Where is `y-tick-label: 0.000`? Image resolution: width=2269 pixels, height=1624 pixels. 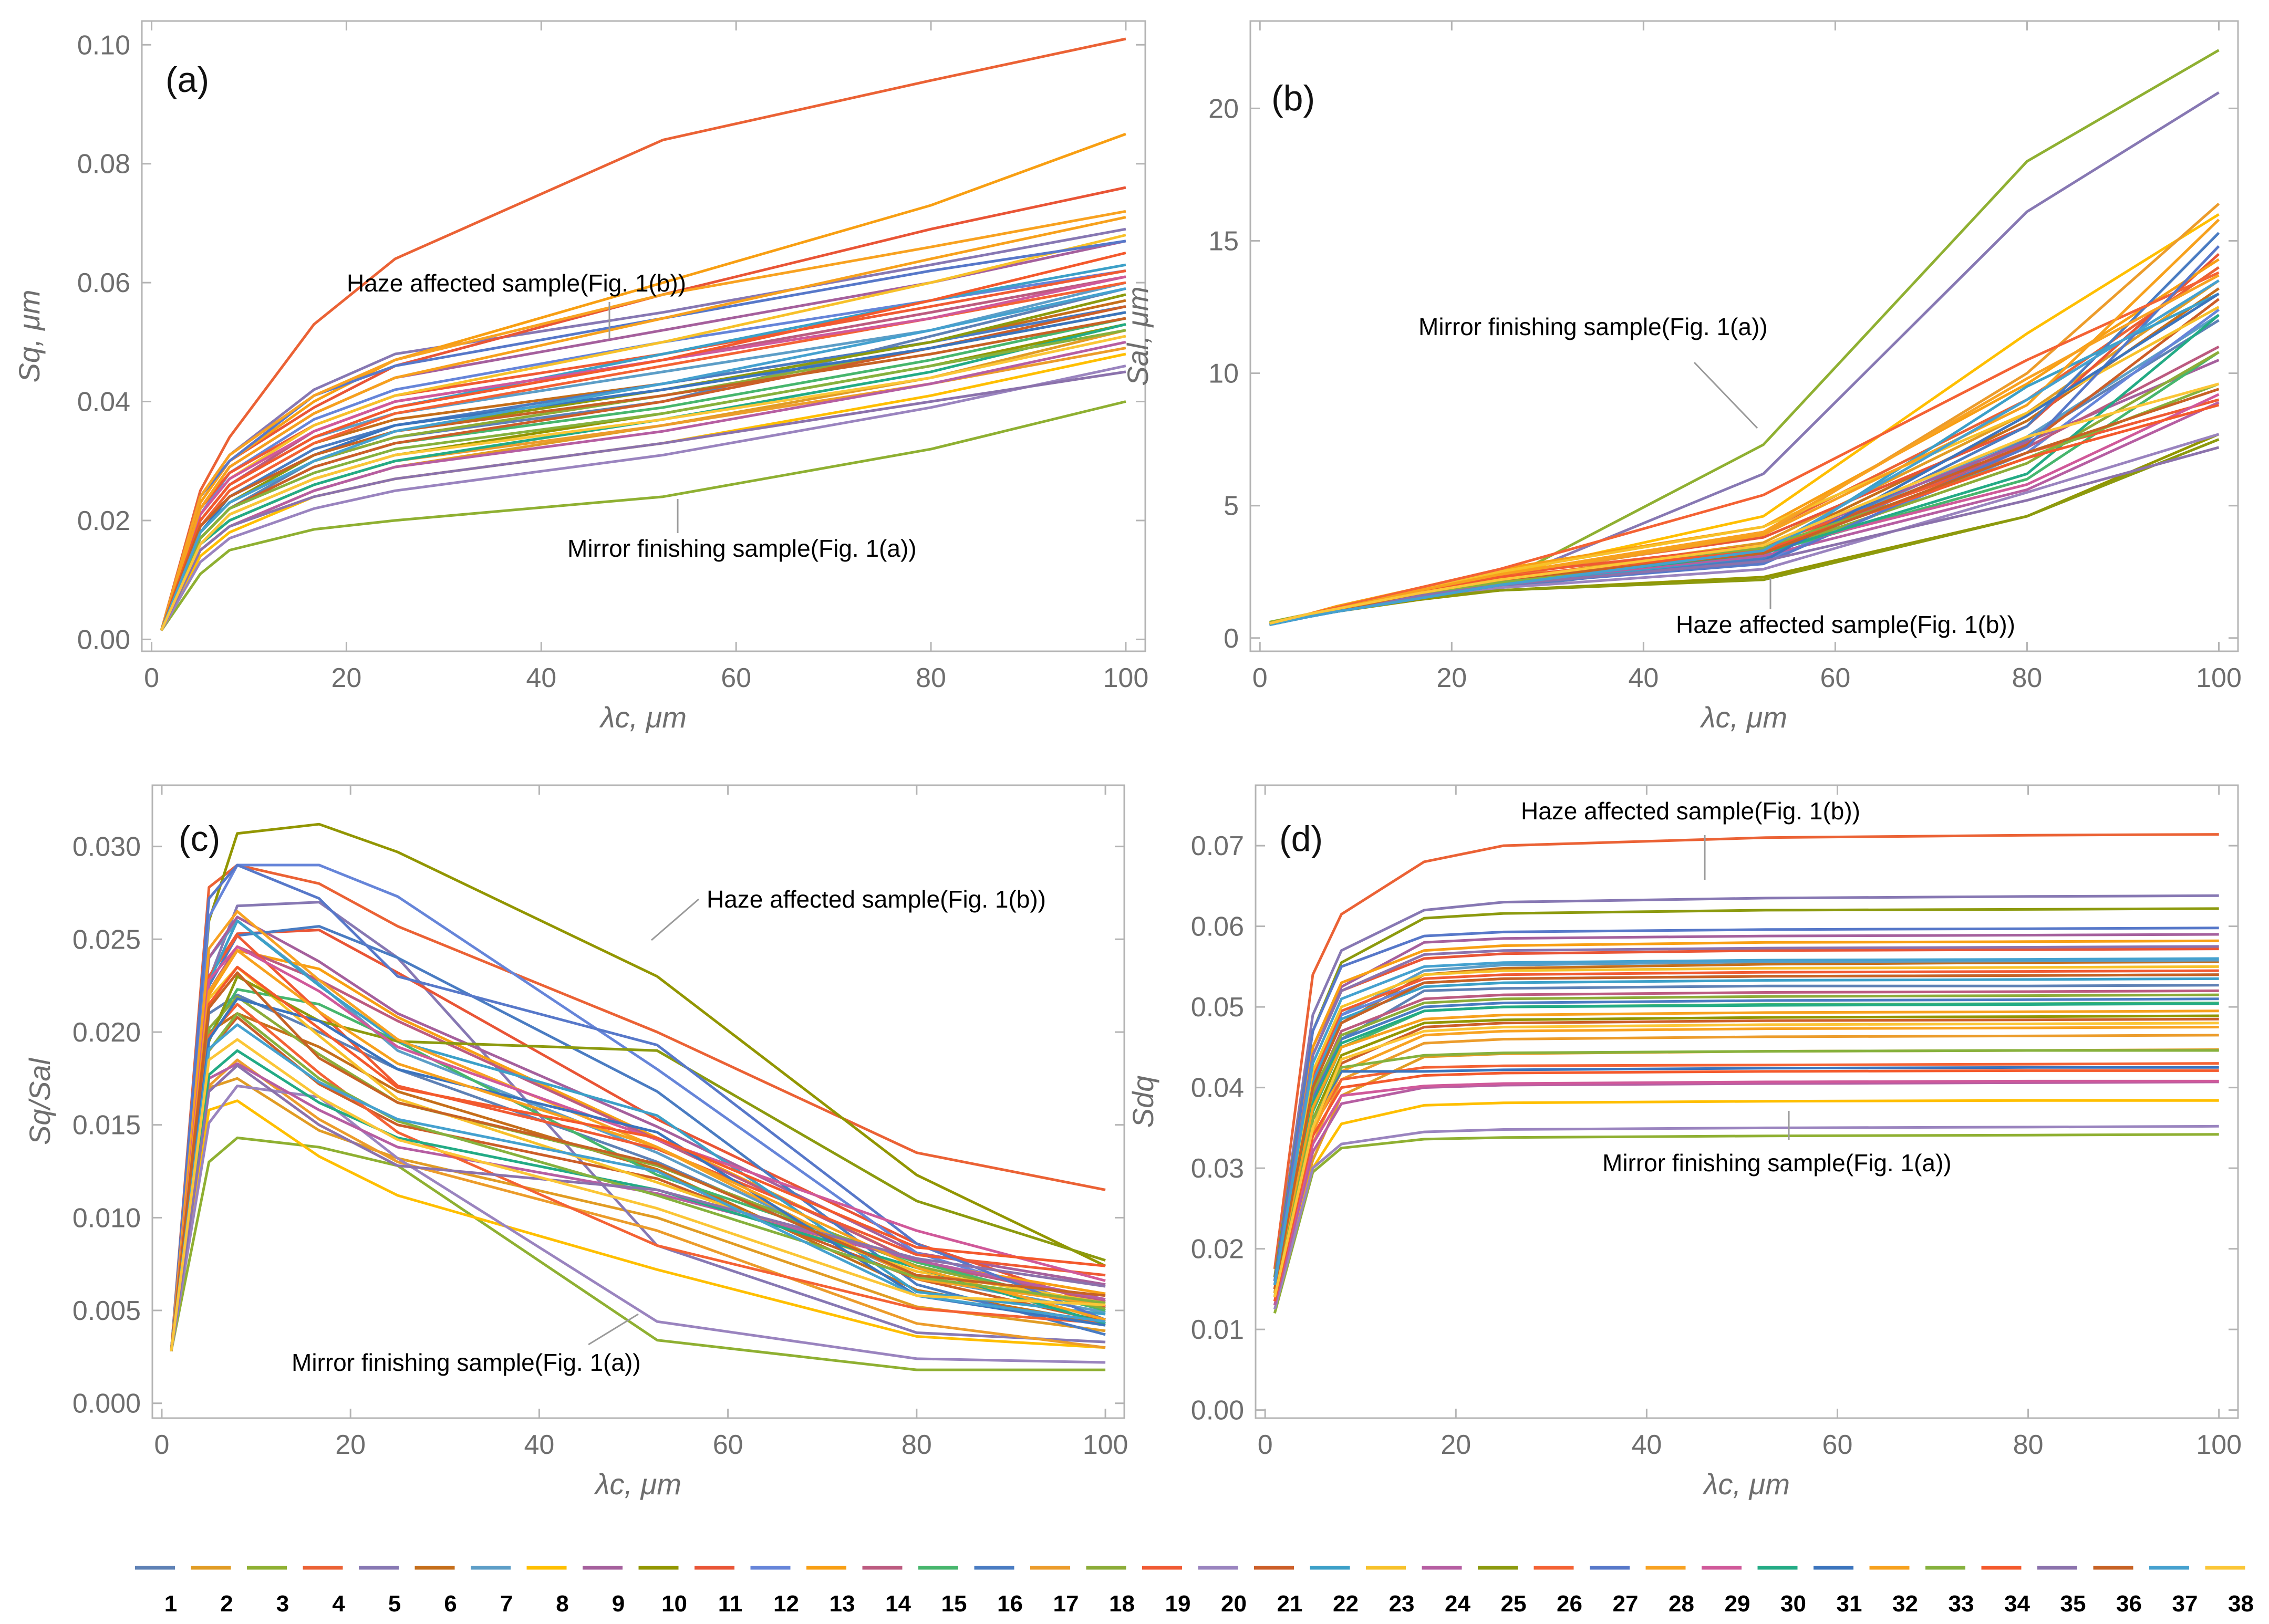 y-tick-label: 0.000 is located at coordinates (107, 1404).